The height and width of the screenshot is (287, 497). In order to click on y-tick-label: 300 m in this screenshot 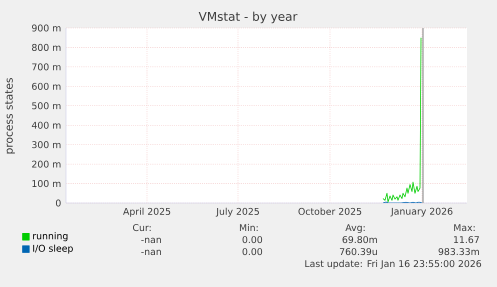, I will do `click(46, 144)`.